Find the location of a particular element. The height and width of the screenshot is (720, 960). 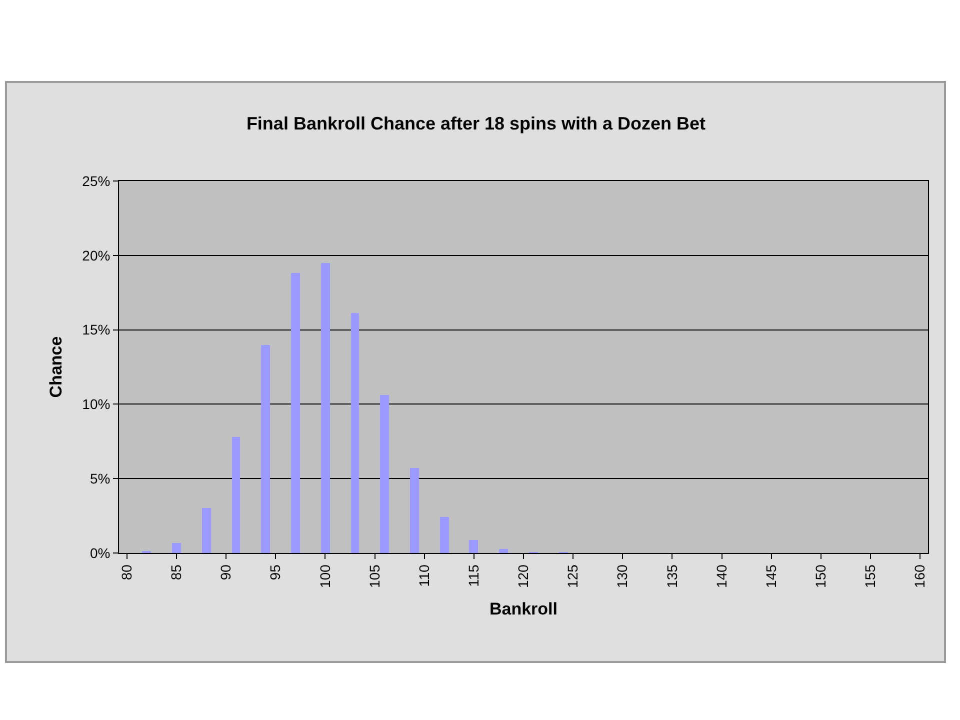

y-tick-label: 5% is located at coordinates (100, 478).